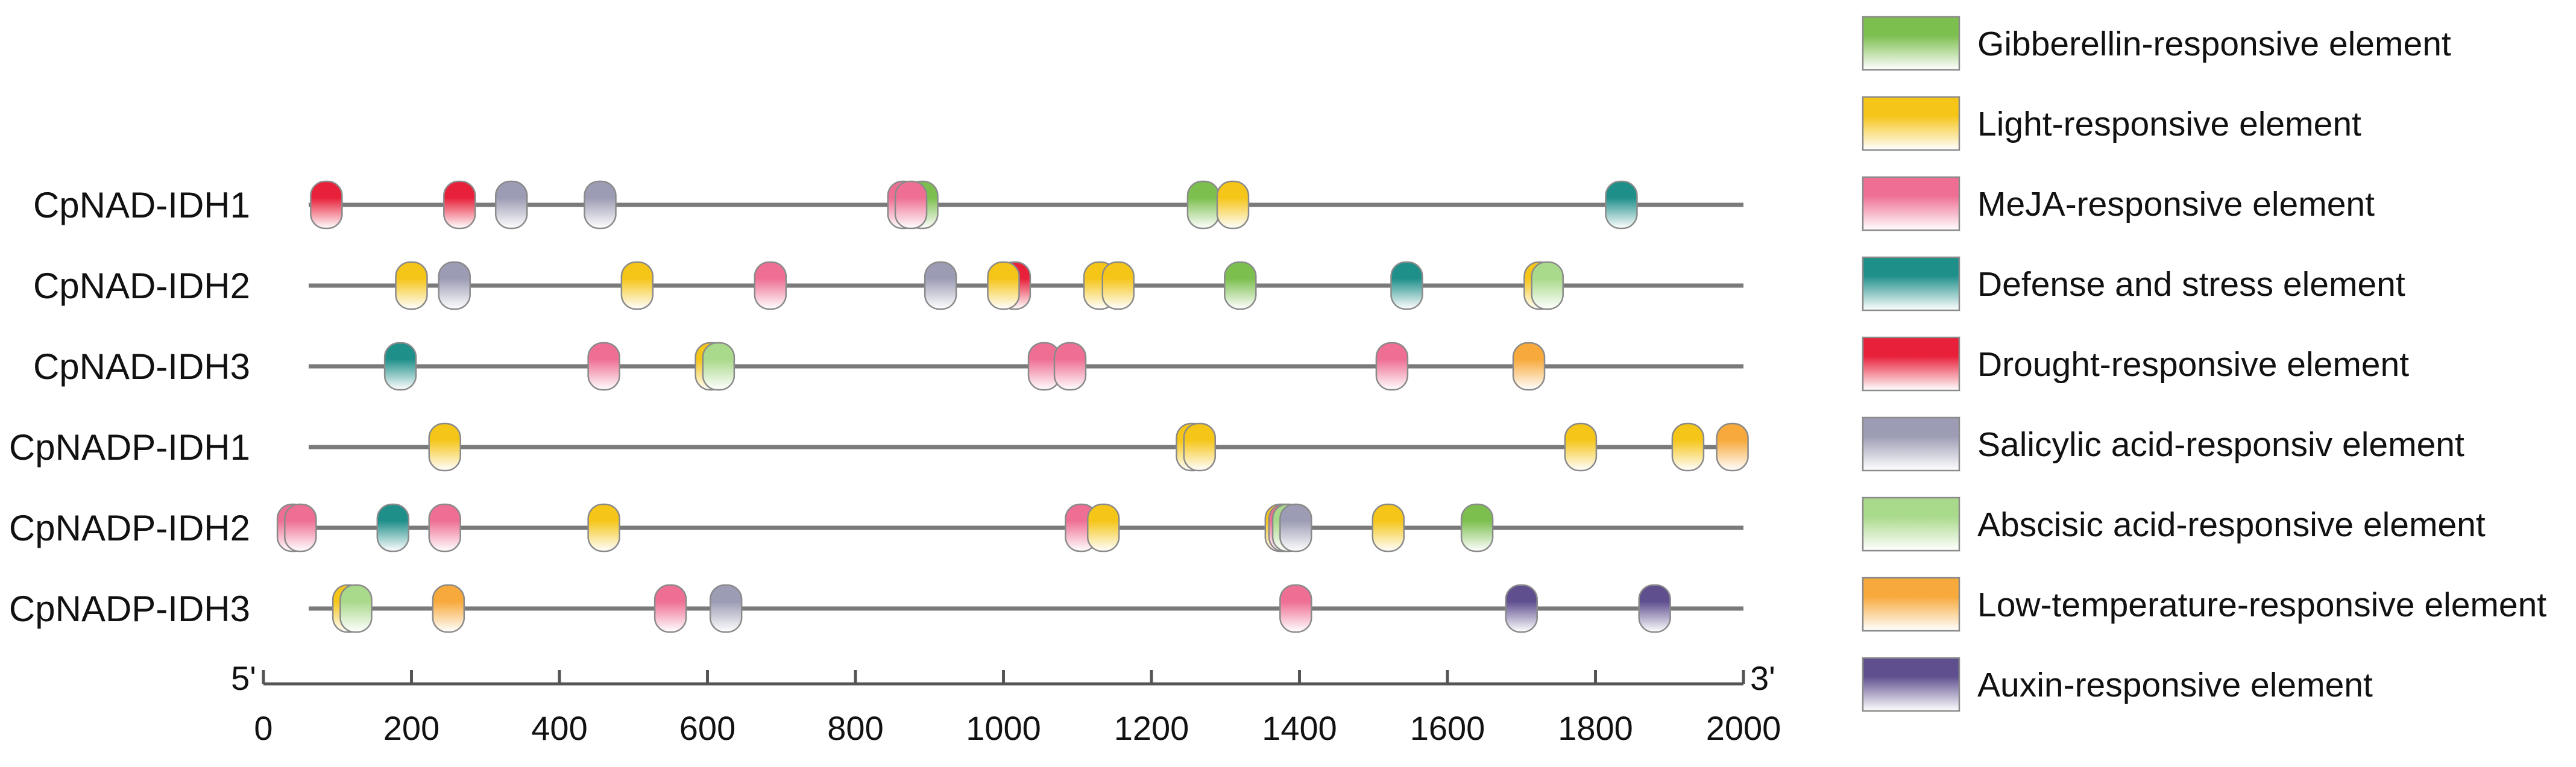  Describe the element at coordinates (129, 609) in the screenshot. I see `gene-label: CpNADP-IDH3` at that location.